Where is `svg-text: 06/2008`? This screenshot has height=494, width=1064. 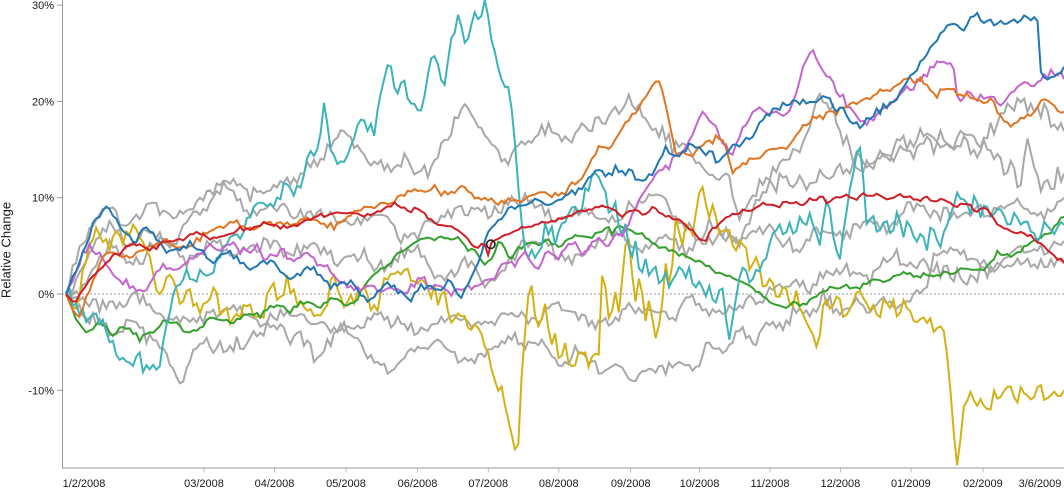
svg-text: 06/2008 is located at coordinates (418, 484).